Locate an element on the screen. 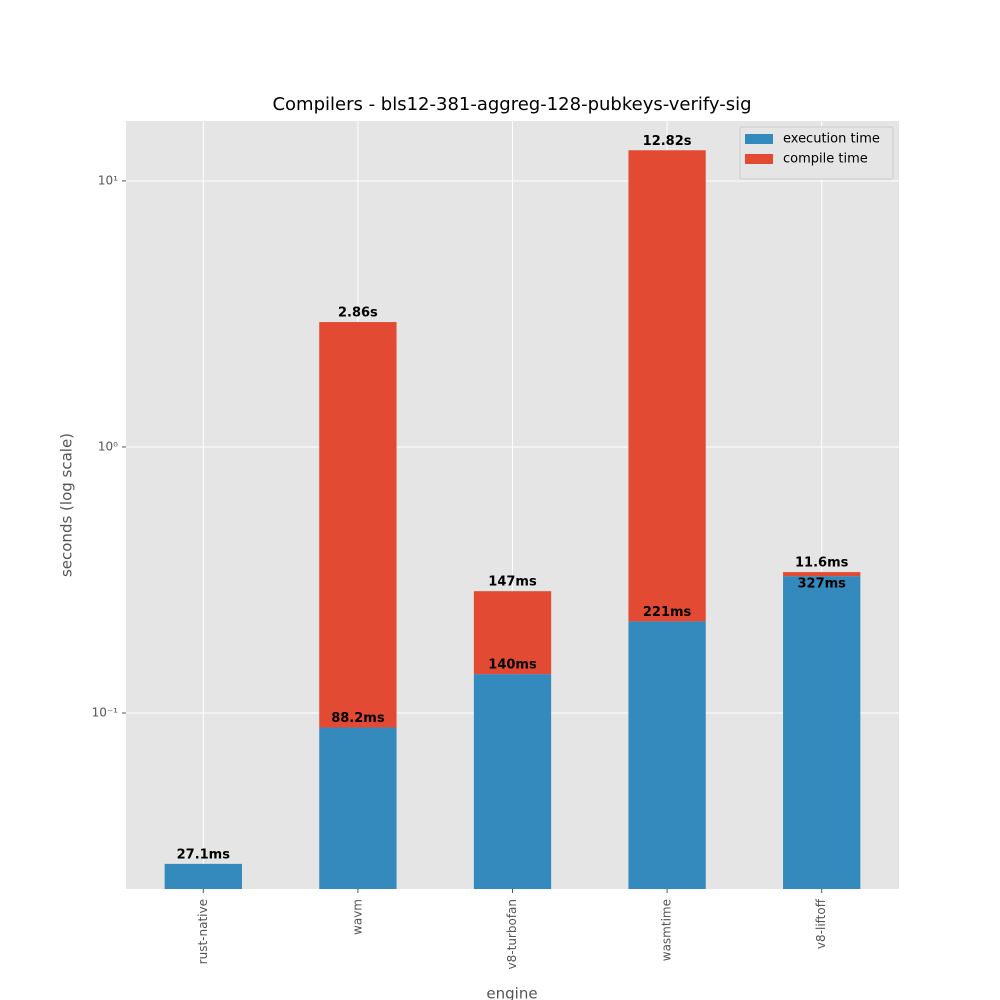 The height and width of the screenshot is (1000, 1000). x-tick-label: v8-liftoff is located at coordinates (821, 923).